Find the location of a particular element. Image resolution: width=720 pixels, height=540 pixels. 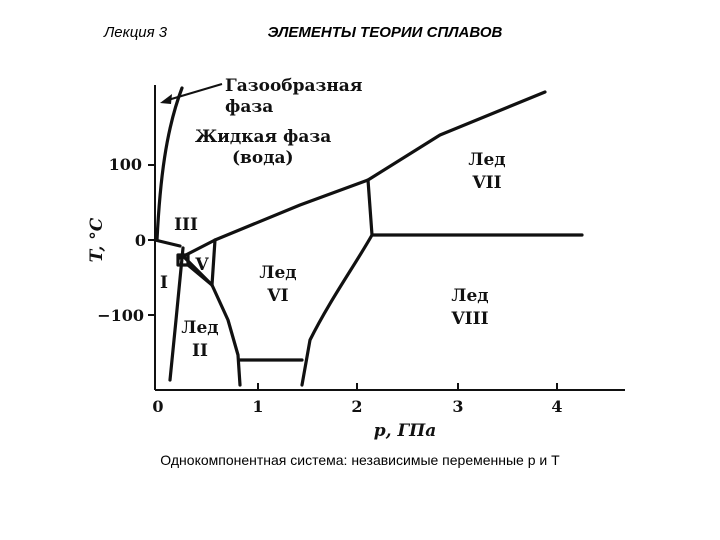

v-vi-boundary is located at coordinates (213, 262).